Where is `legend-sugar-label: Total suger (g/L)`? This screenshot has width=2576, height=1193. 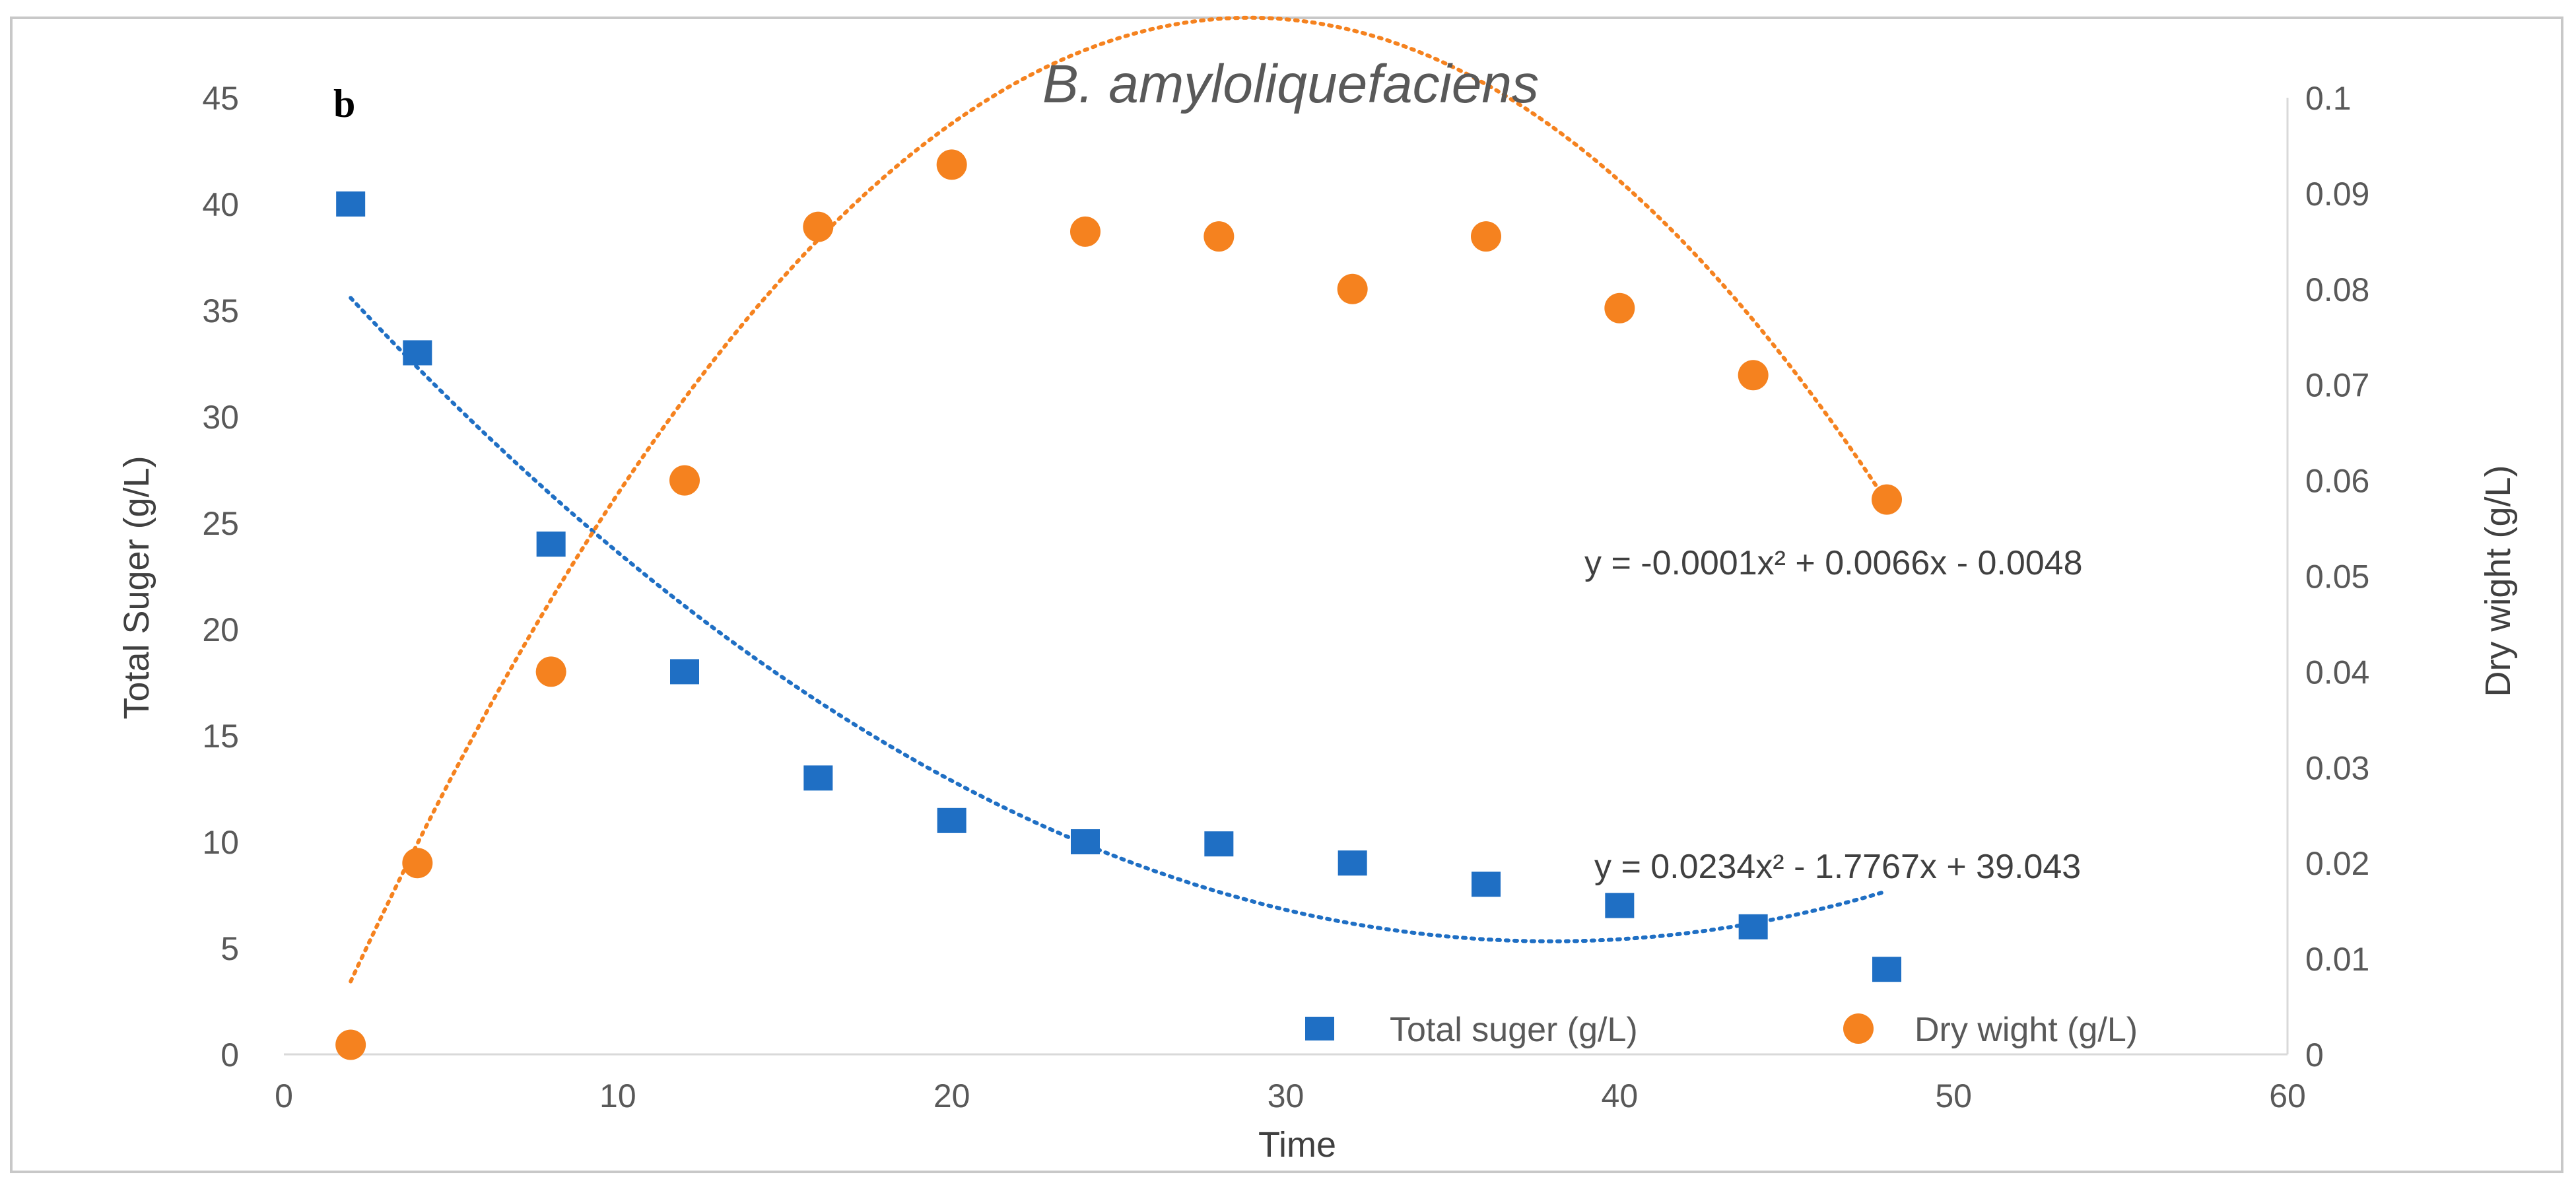 legend-sugar-label: Total suger (g/L) is located at coordinates (1514, 1030).